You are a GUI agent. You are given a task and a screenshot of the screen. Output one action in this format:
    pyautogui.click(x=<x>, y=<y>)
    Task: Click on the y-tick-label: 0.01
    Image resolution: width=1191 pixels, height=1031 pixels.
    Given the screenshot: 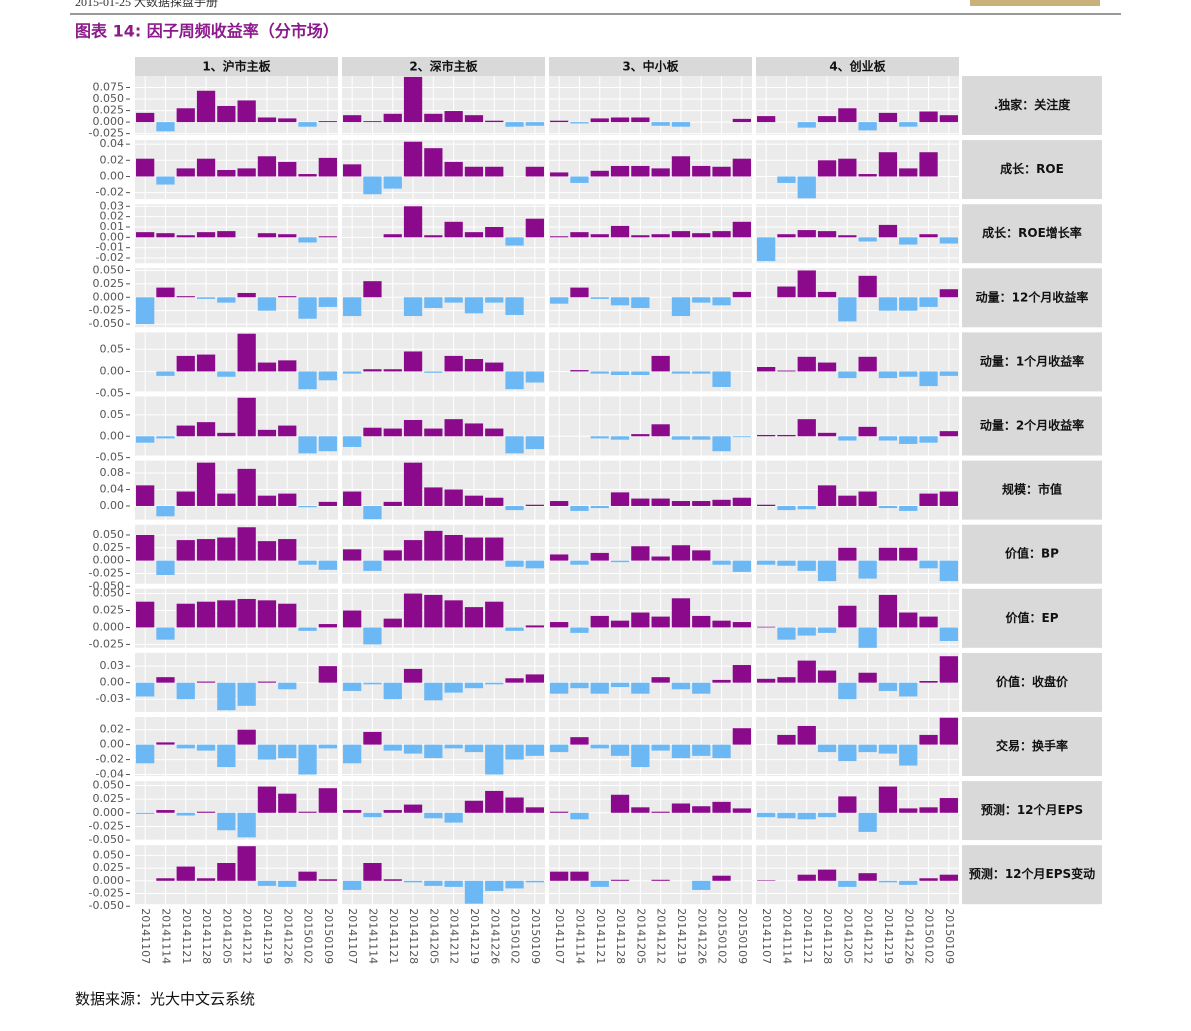 What is the action you would take?
    pyautogui.click(x=112, y=226)
    